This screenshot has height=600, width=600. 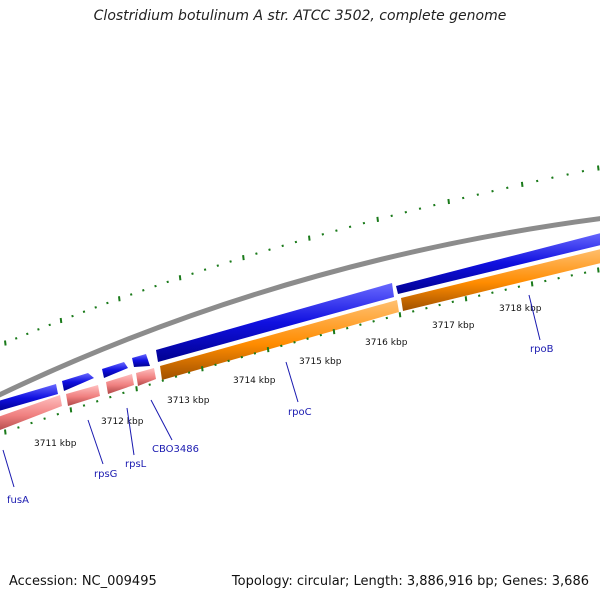 I want to click on gene-rpsG-arrow, so click(x=78, y=382).